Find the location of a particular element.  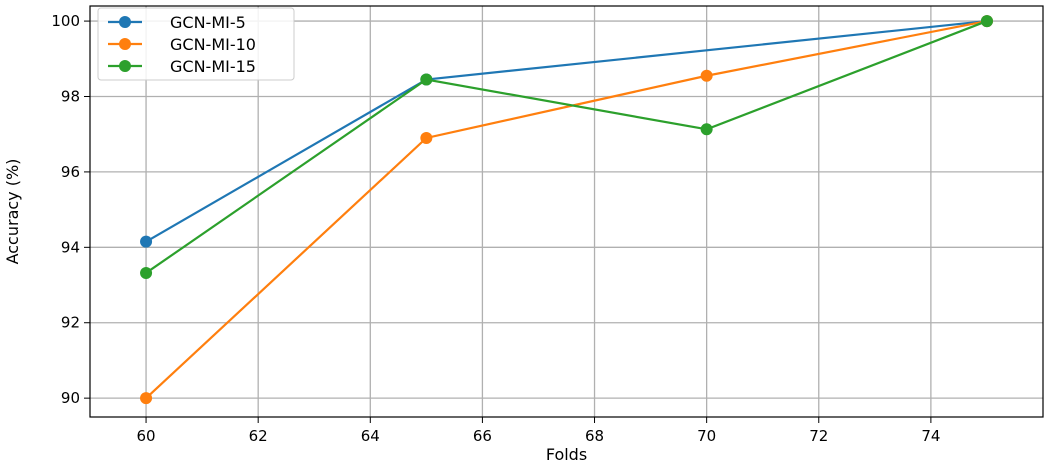

legend-box is located at coordinates (196, 44).